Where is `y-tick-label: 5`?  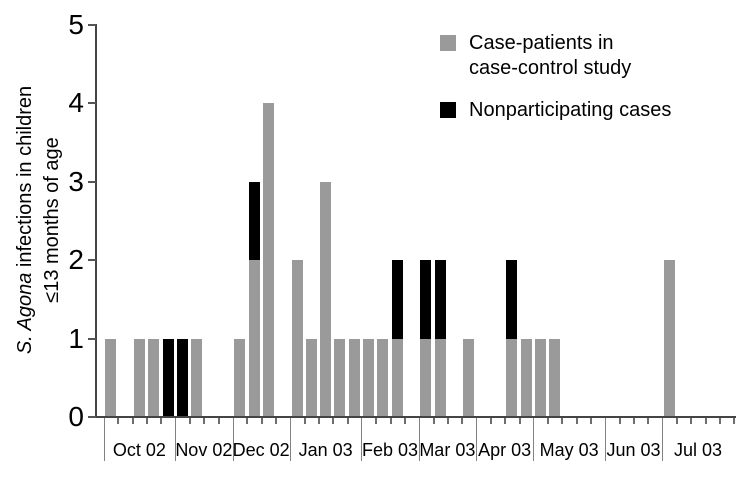 y-tick-label: 5 is located at coordinates (76, 24).